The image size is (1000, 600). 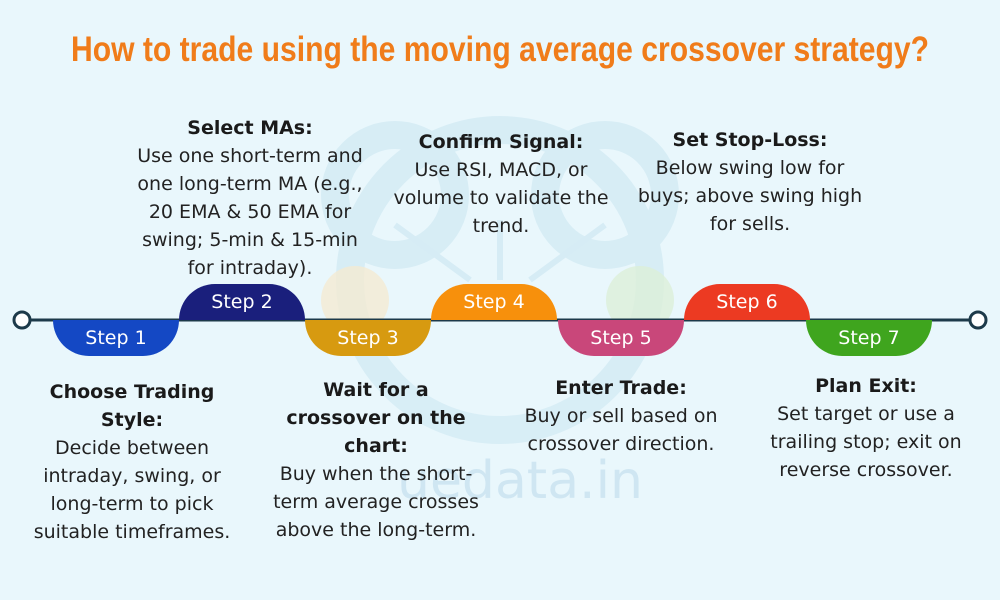 I want to click on step-4-heading: Confirm Signal:, so click(x=501, y=142).